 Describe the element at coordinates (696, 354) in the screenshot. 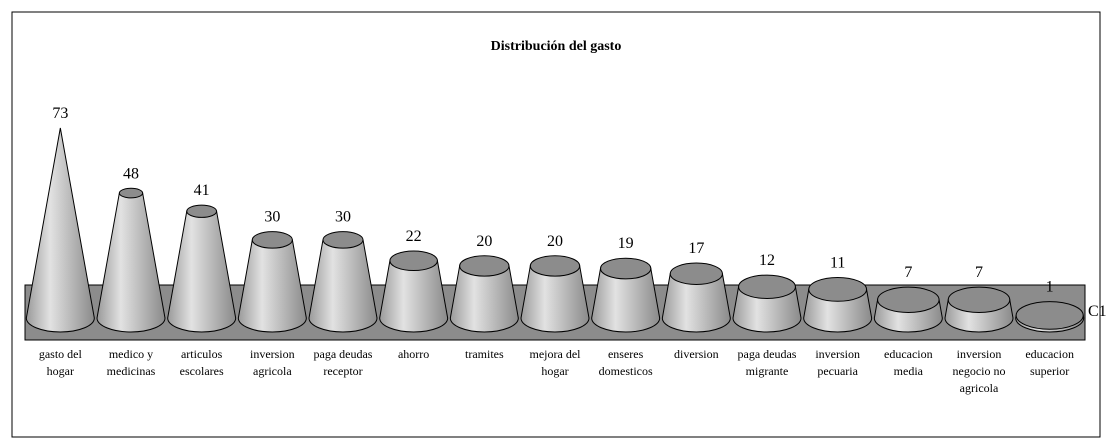

I see `x-tick-label: diversion` at that location.